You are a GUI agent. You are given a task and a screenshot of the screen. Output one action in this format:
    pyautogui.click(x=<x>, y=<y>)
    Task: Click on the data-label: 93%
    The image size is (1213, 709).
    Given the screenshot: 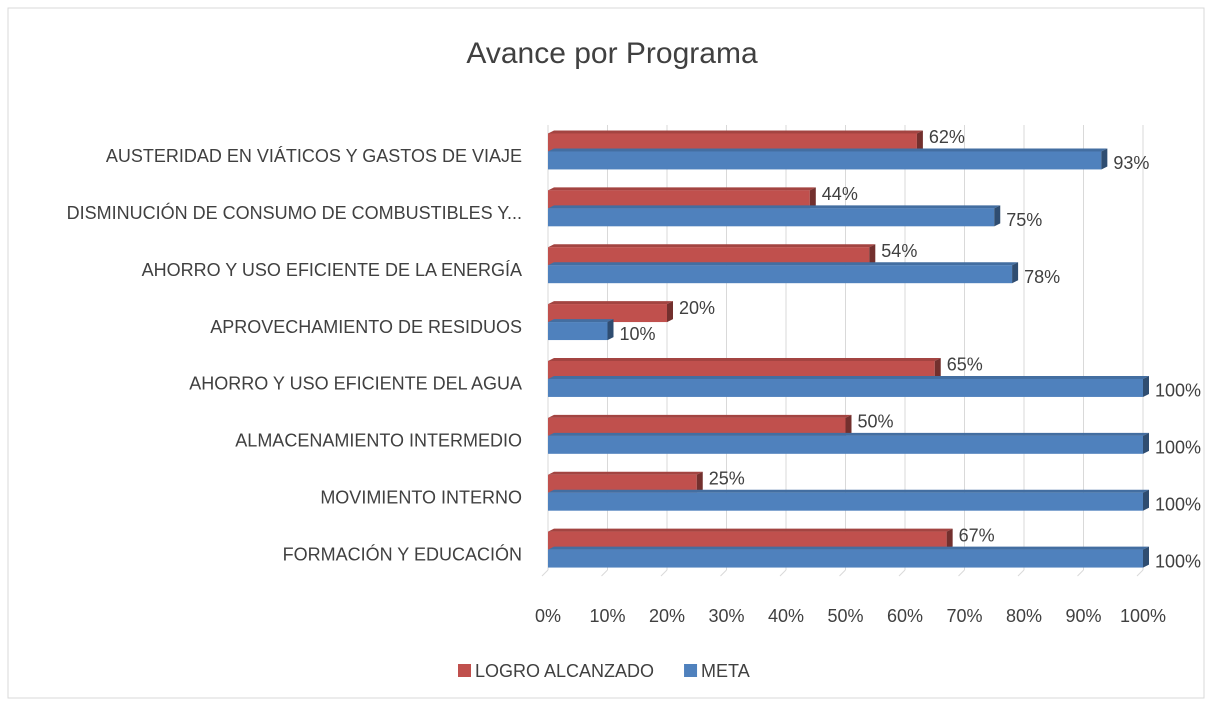 What is the action you would take?
    pyautogui.click(x=1131, y=163)
    